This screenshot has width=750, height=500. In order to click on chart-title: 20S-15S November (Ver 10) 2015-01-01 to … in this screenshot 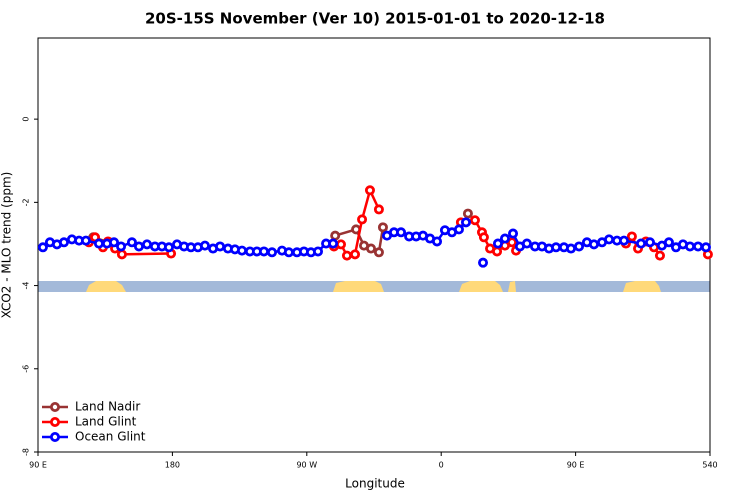, I will do `click(375, 19)`.